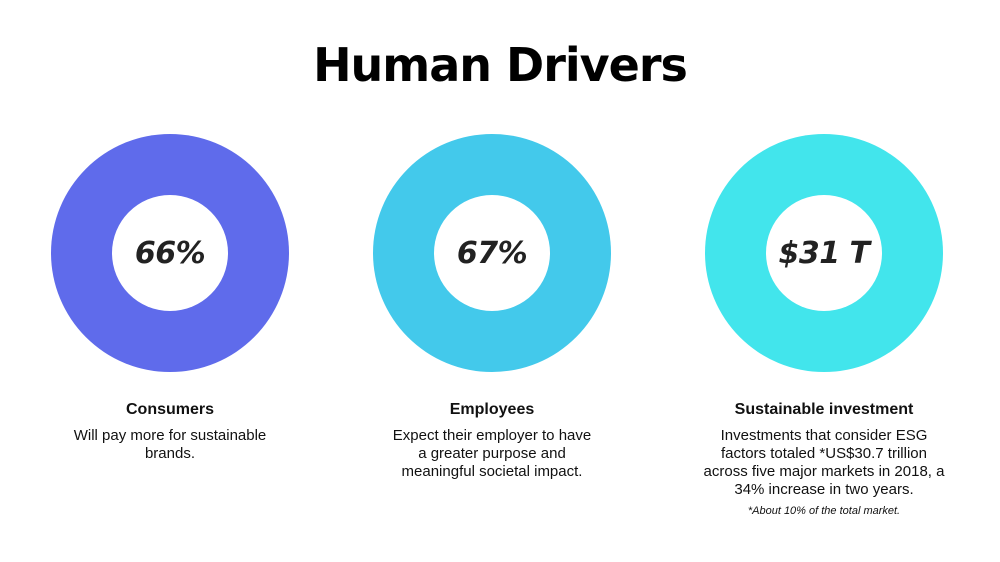 Image resolution: width=1000 pixels, height=562 pixels. What do you see at coordinates (824, 489) in the screenshot?
I see `investment-description-line: 34% increase in two years.` at bounding box center [824, 489].